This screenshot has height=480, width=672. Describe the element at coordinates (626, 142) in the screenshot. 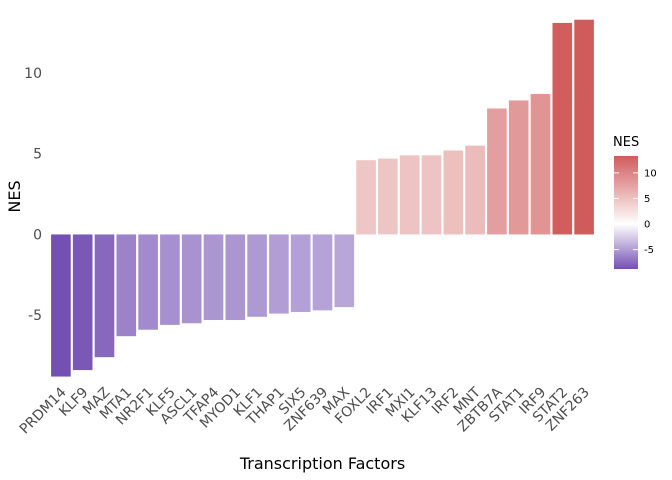

I see `legend-title: NES` at that location.